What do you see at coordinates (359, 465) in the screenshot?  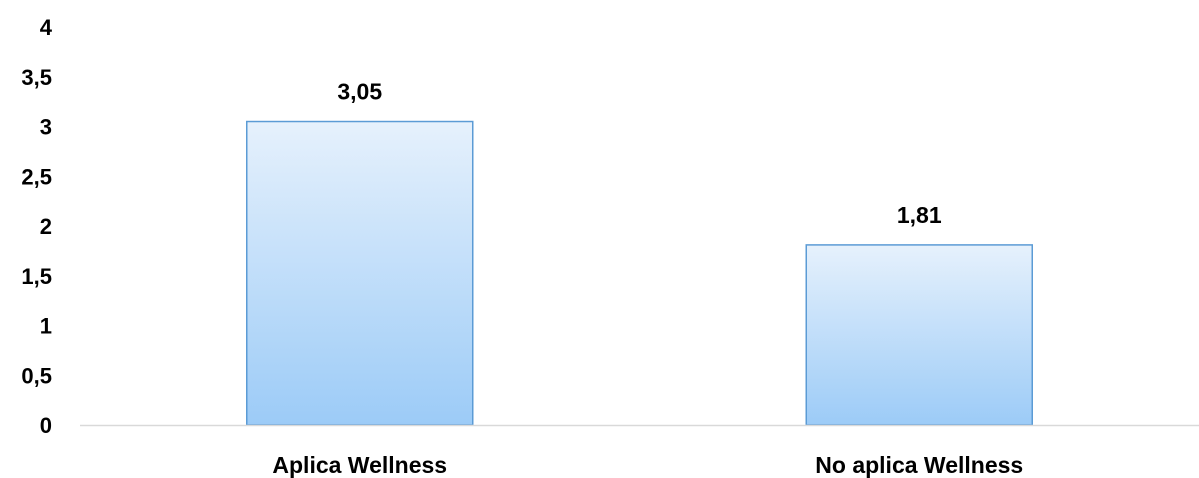 I see `category-label: Aplica Wellness` at bounding box center [359, 465].